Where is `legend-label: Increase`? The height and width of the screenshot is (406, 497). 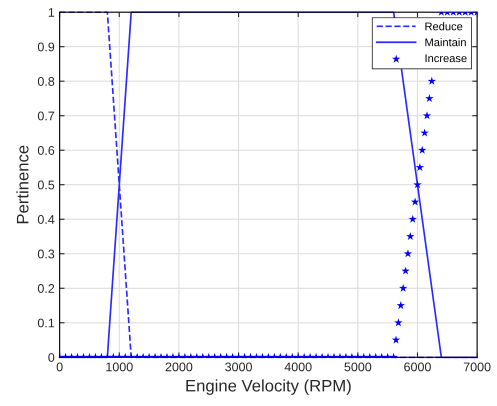
legend-label: Increase is located at coordinates (446, 58).